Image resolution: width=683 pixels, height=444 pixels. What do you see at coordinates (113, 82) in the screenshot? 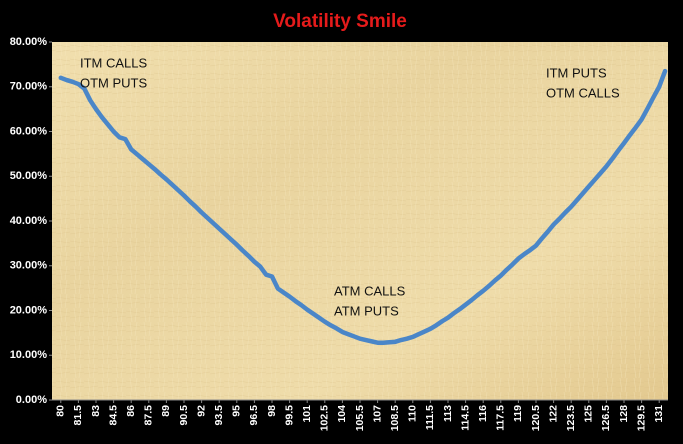
I see `annotation: OTM PUTS` at bounding box center [113, 82].